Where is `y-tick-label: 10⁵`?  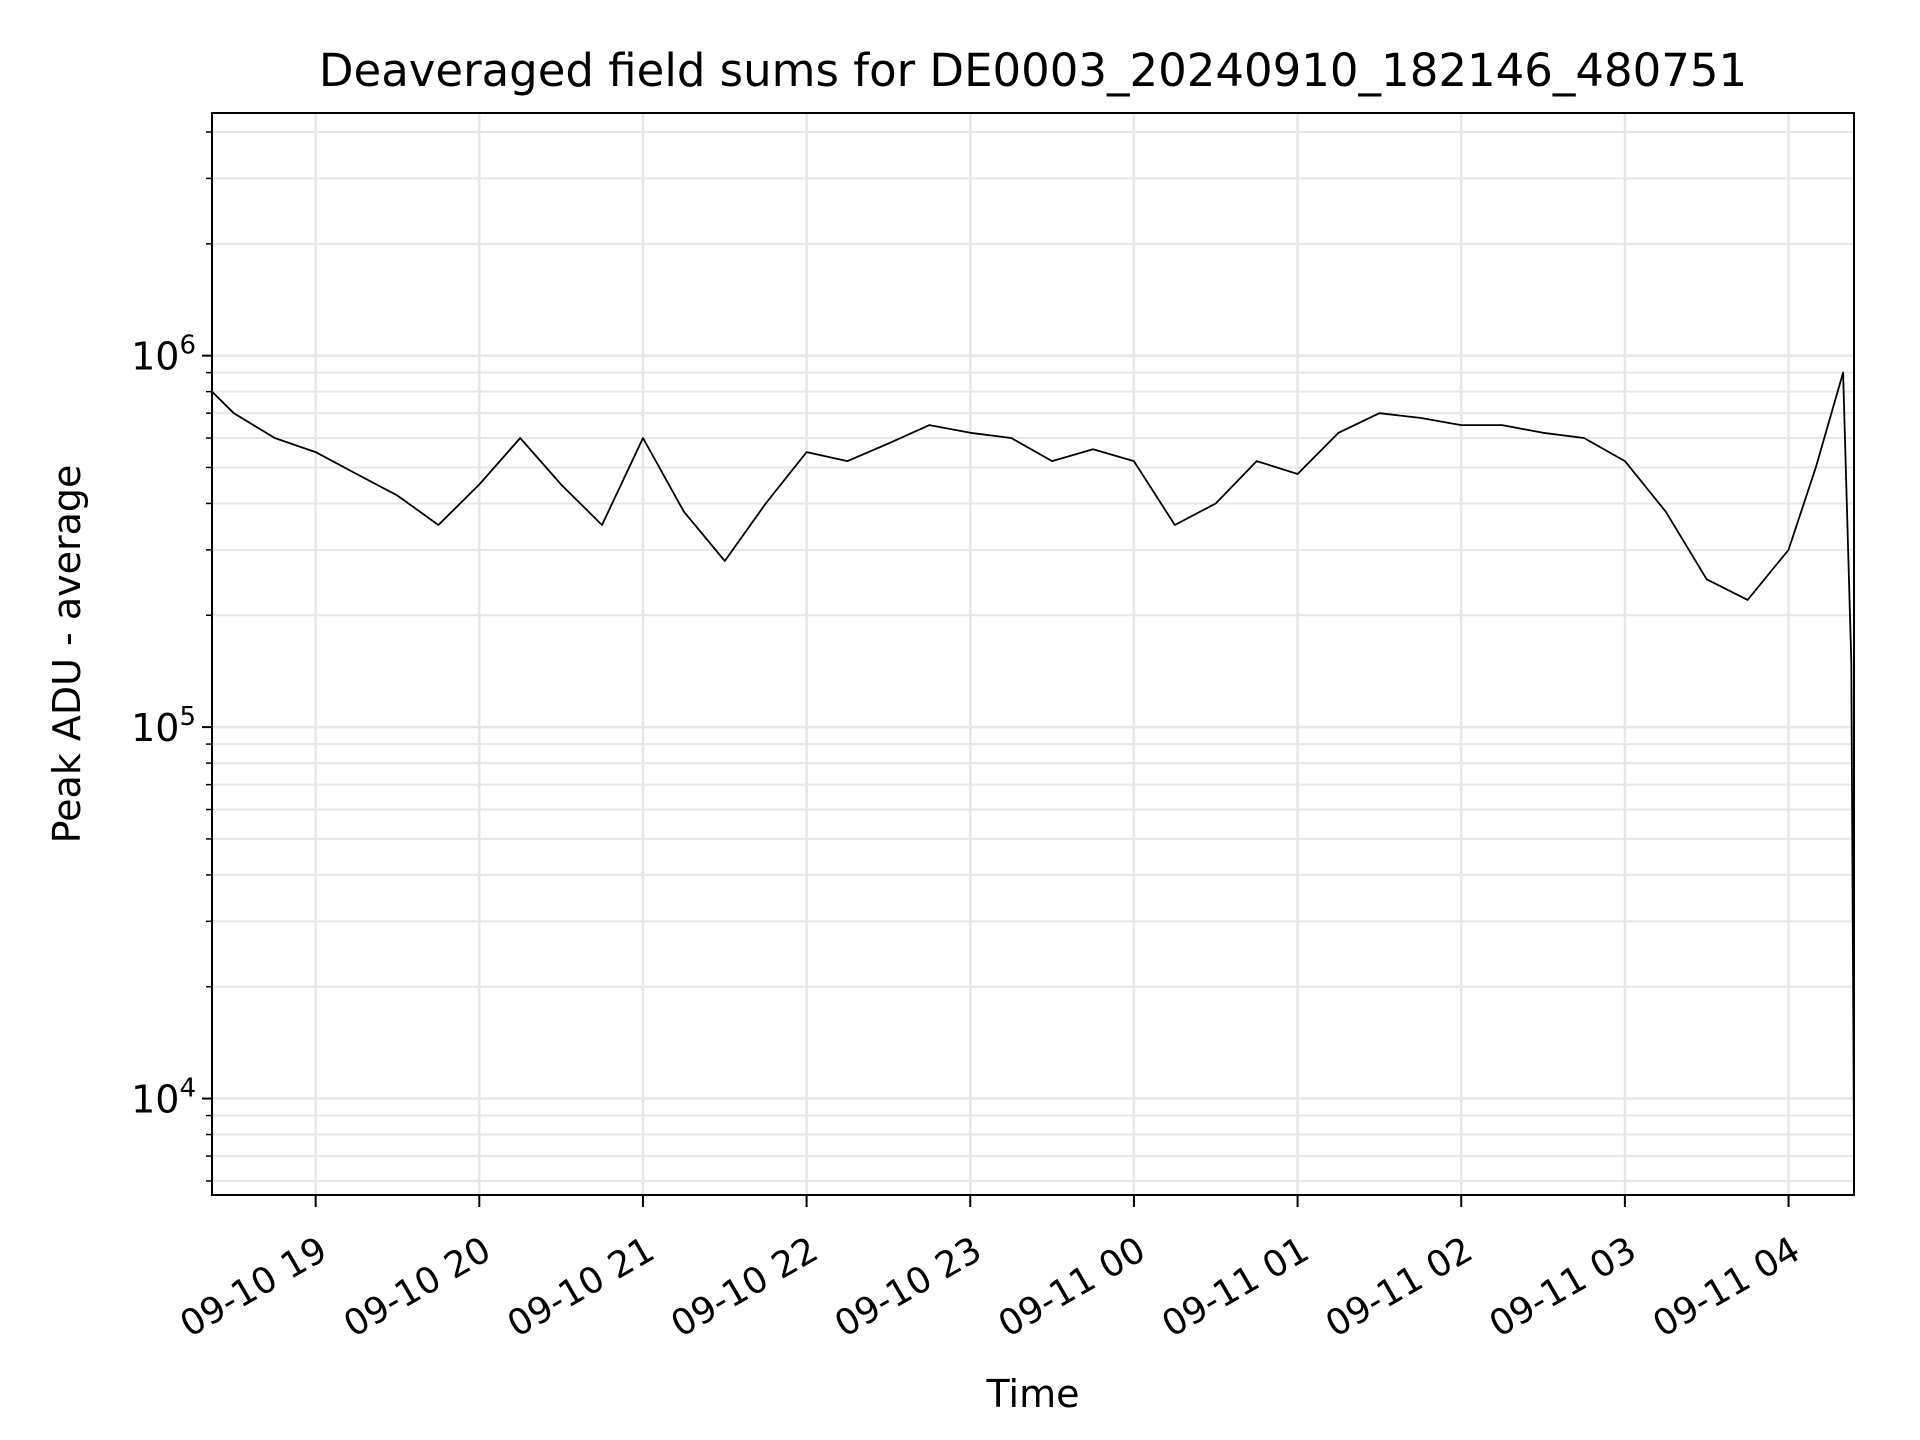 y-tick-label: 10⁵ is located at coordinates (163, 726).